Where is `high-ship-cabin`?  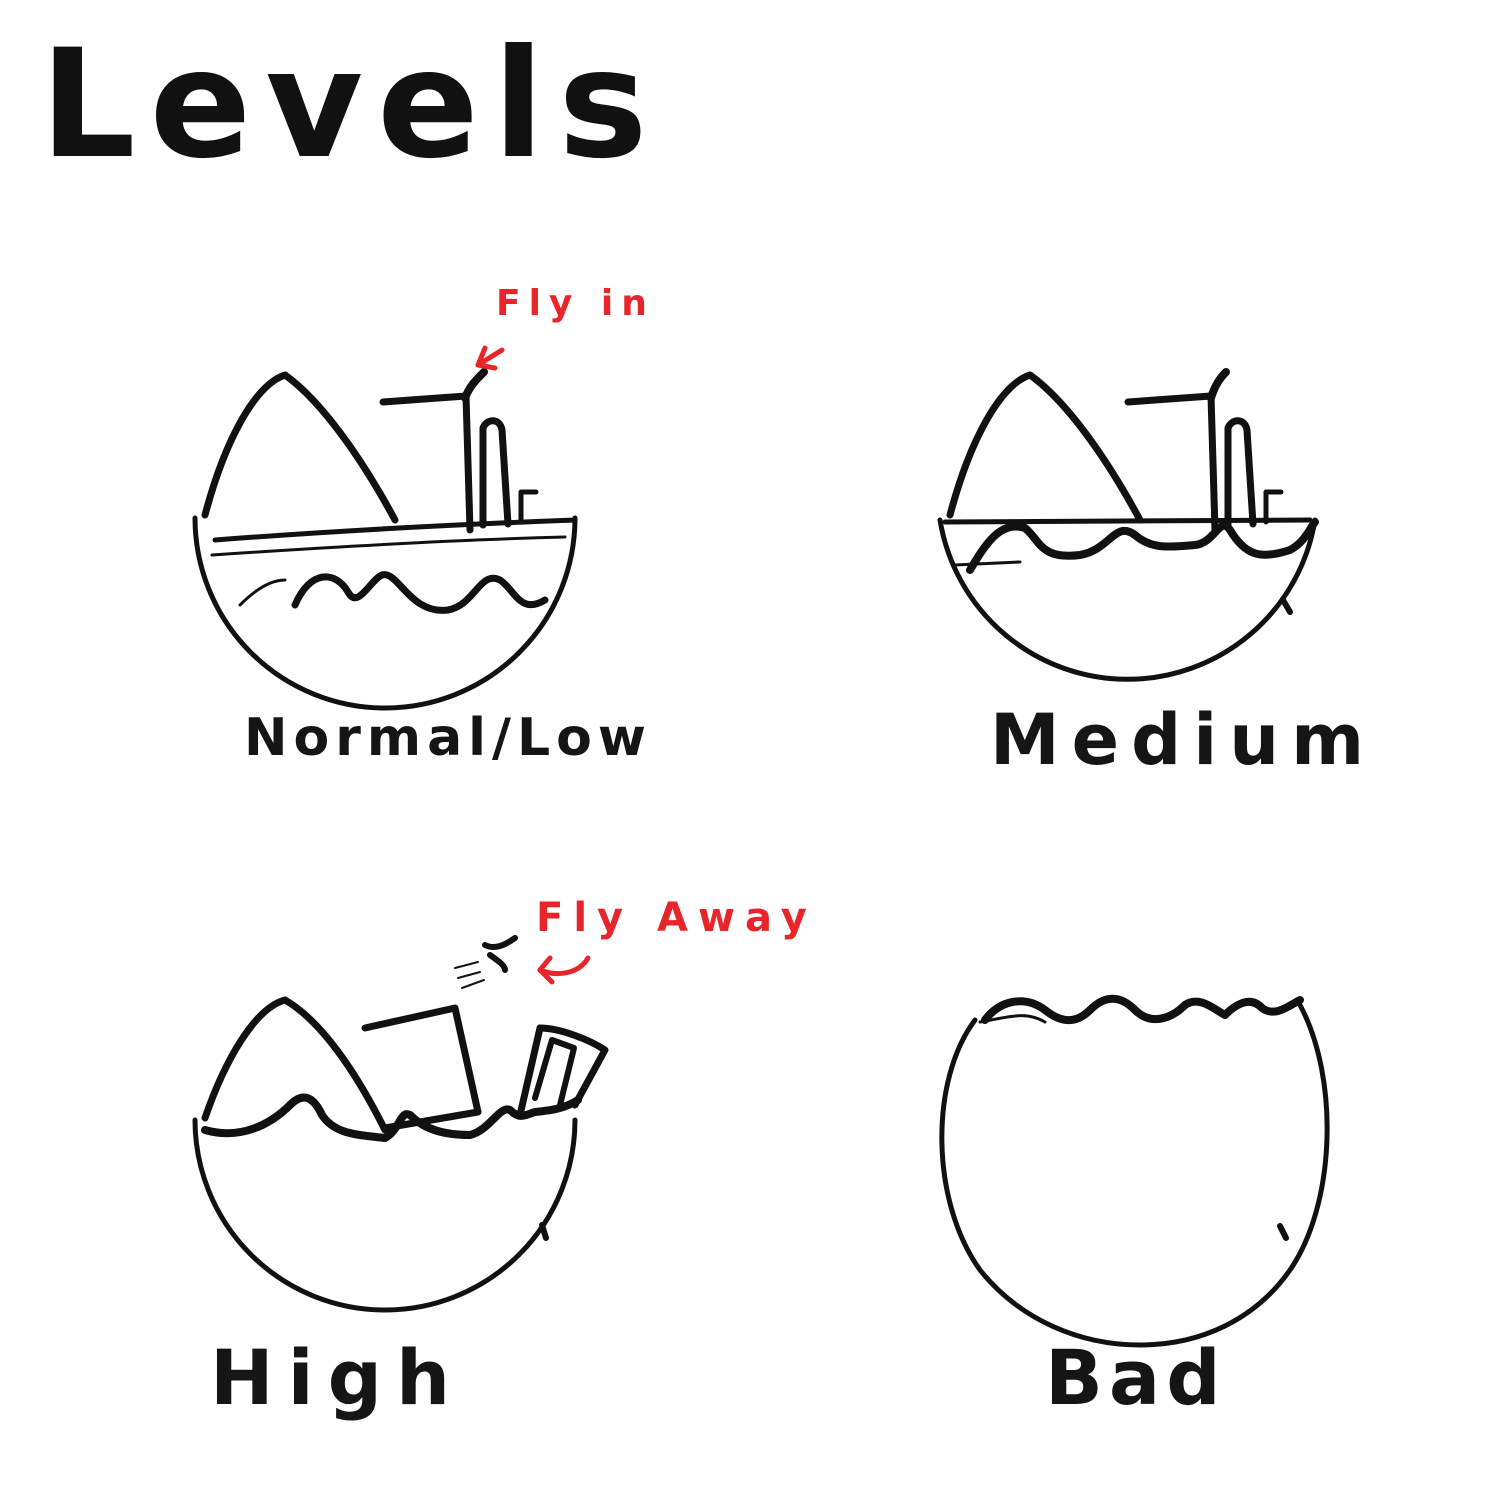
high-ship-cabin is located at coordinates (421, 1068).